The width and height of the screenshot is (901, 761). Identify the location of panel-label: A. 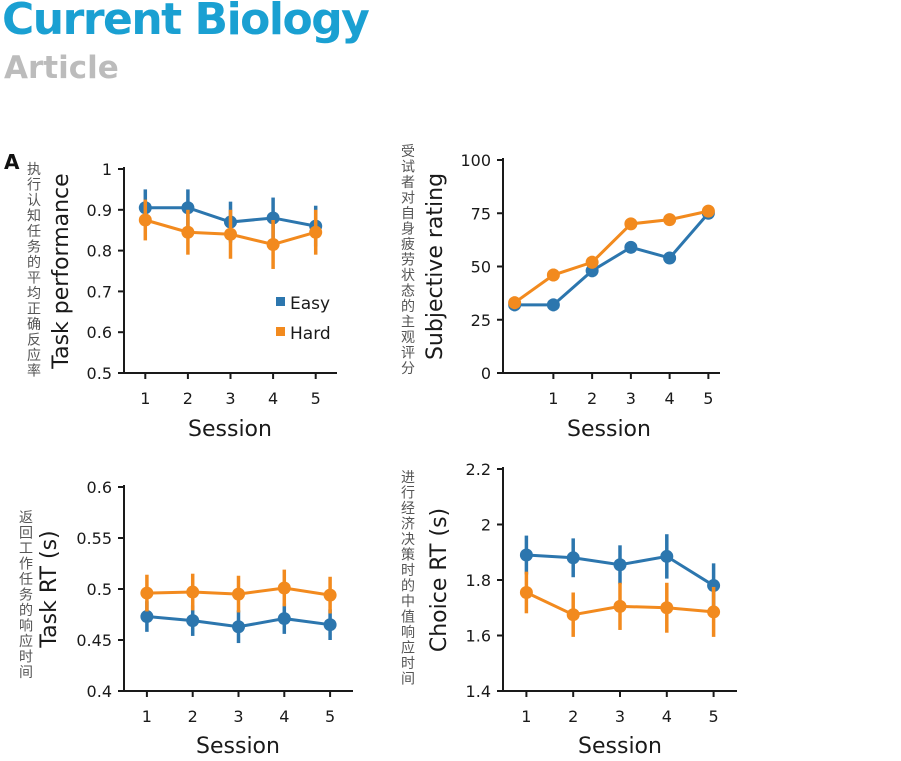
(12, 162).